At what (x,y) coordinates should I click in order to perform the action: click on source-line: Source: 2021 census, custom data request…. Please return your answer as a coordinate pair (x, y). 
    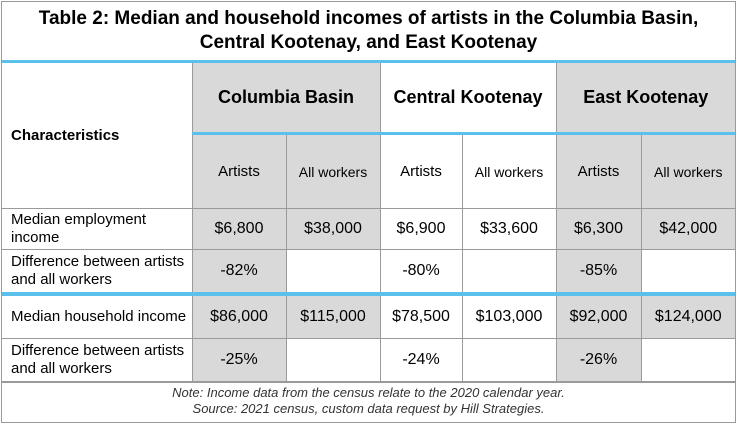
    Looking at the image, I should click on (368, 408).